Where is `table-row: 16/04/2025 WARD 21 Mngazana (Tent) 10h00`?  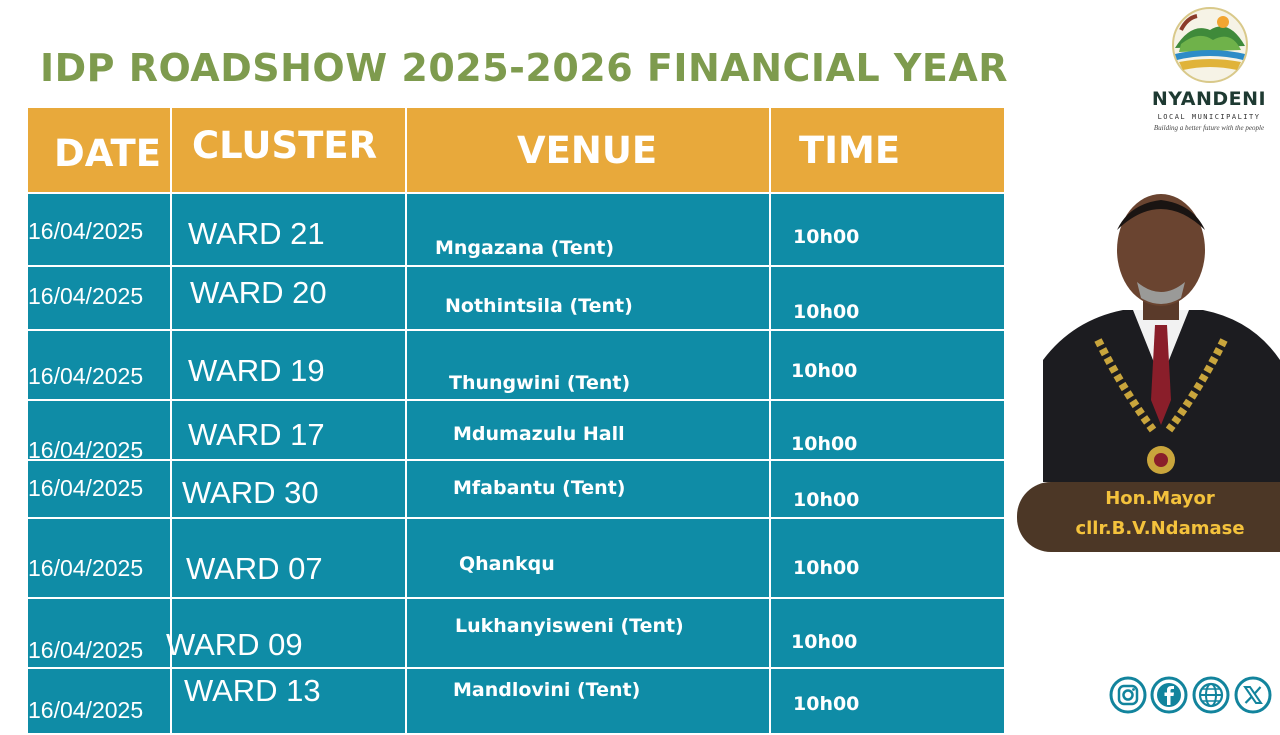
table-row: 16/04/2025 WARD 21 Mngazana (Tent) 10h00 is located at coordinates (516, 229).